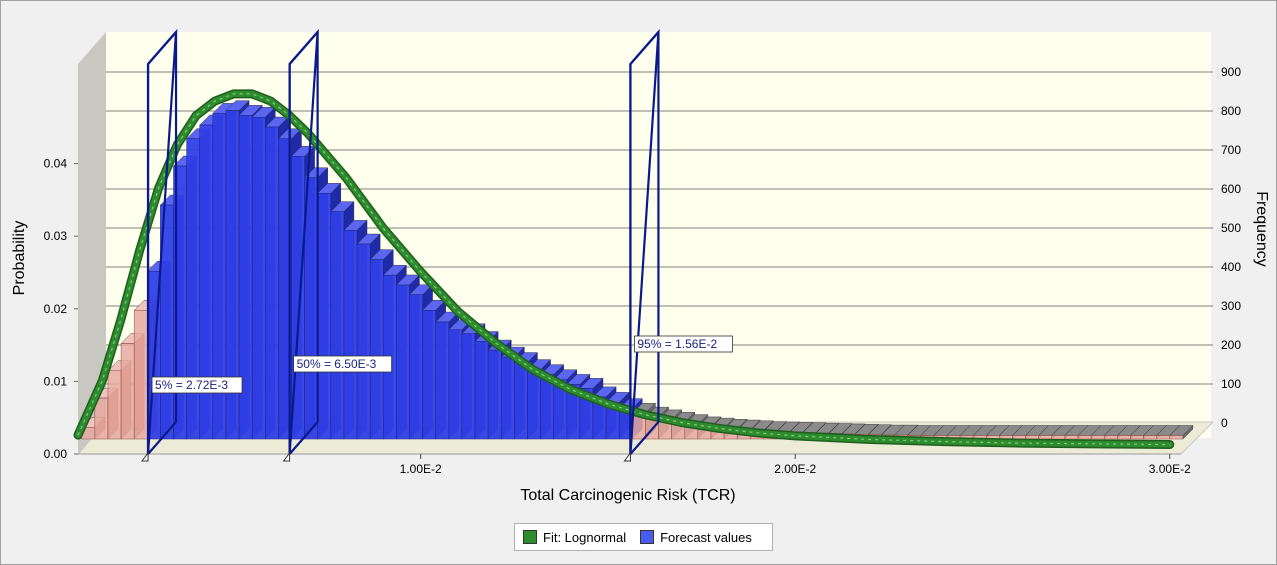  Describe the element at coordinates (647, 537) in the screenshot. I see `forecast-swatch-icon` at that location.